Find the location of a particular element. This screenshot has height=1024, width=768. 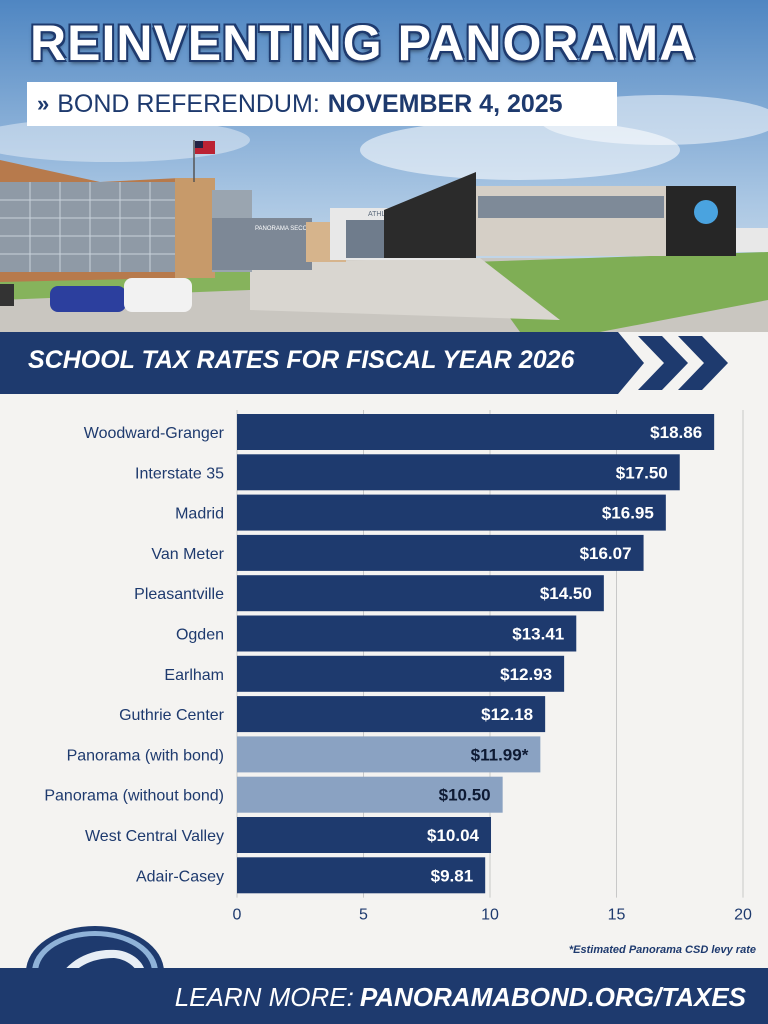

x-tick-label: 20 is located at coordinates (743, 915).